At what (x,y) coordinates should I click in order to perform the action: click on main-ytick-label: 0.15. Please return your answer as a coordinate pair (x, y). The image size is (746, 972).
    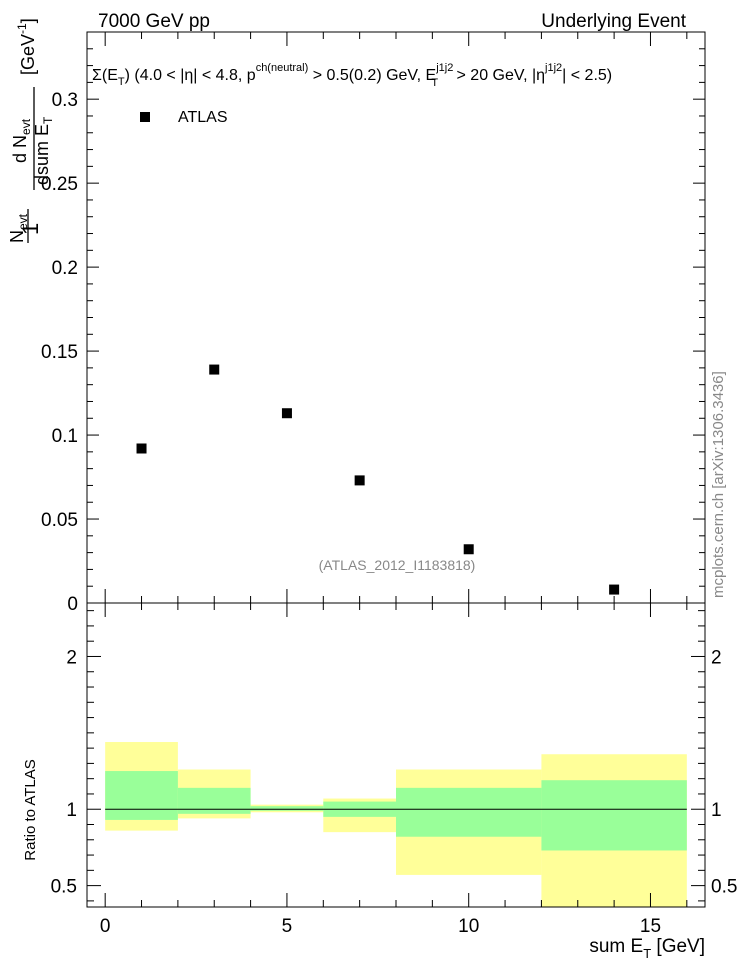
    Looking at the image, I should click on (59, 352).